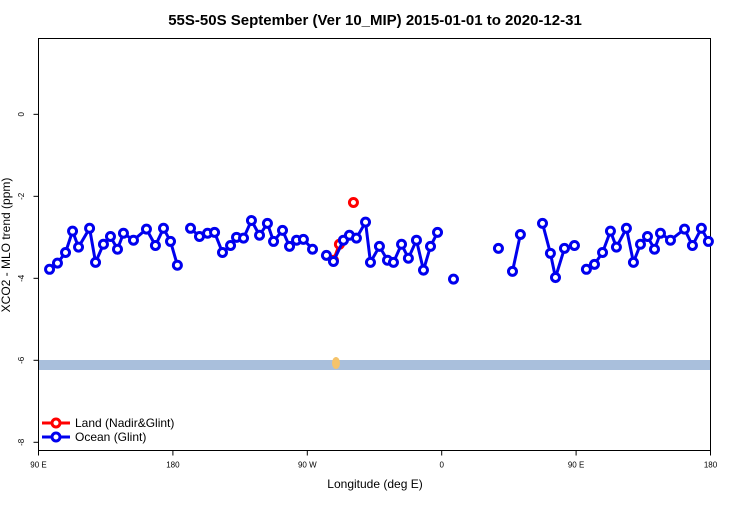 This screenshot has height=505, width=750. Describe the element at coordinates (21, 442) in the screenshot. I see `y-tick-label: -8` at that location.